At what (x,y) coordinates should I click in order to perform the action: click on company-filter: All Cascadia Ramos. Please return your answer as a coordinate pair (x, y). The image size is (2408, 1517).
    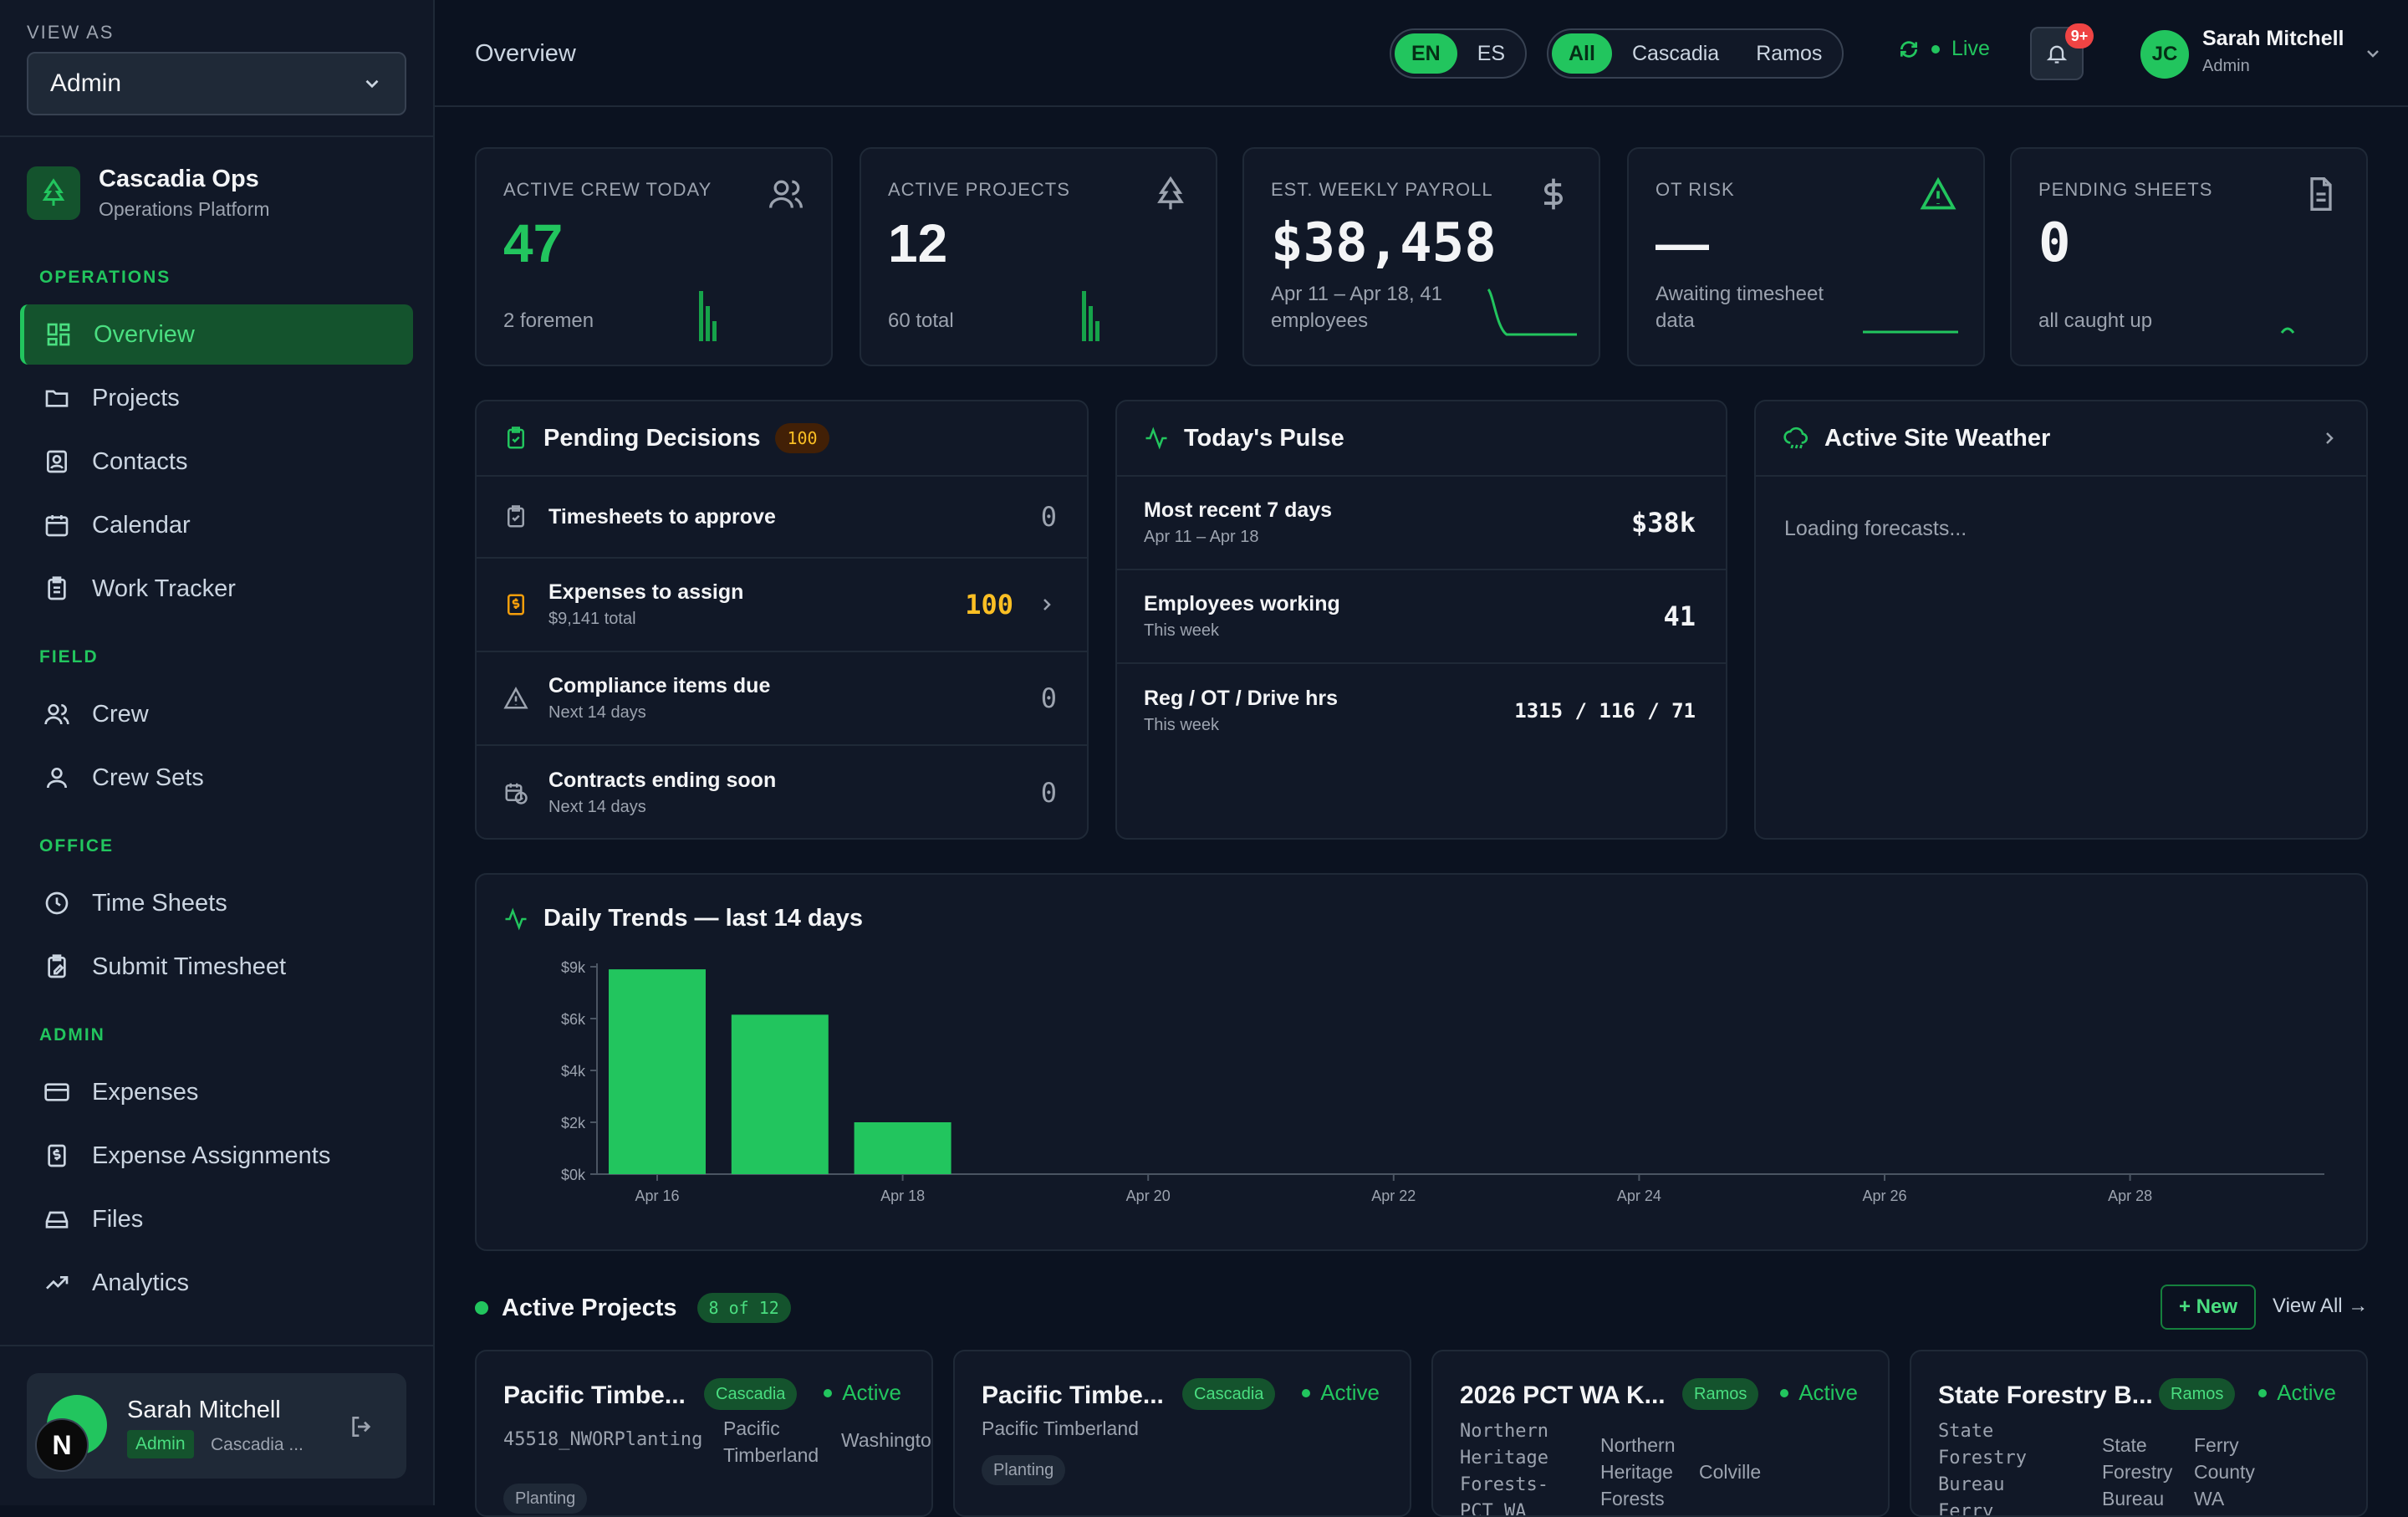
    Looking at the image, I should click on (1695, 54).